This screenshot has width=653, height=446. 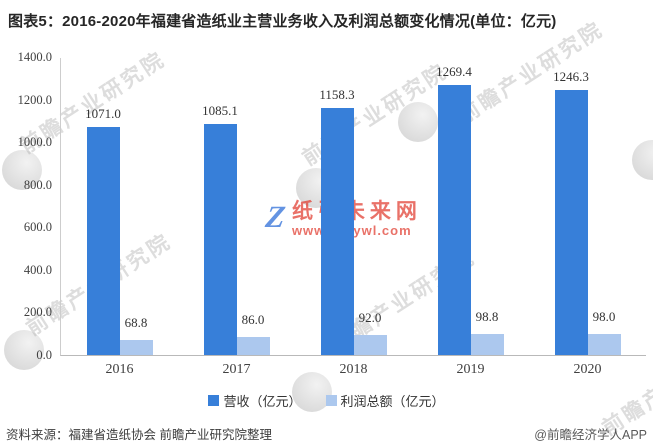 I want to click on revenue-legend-swatch, so click(x=214, y=400).